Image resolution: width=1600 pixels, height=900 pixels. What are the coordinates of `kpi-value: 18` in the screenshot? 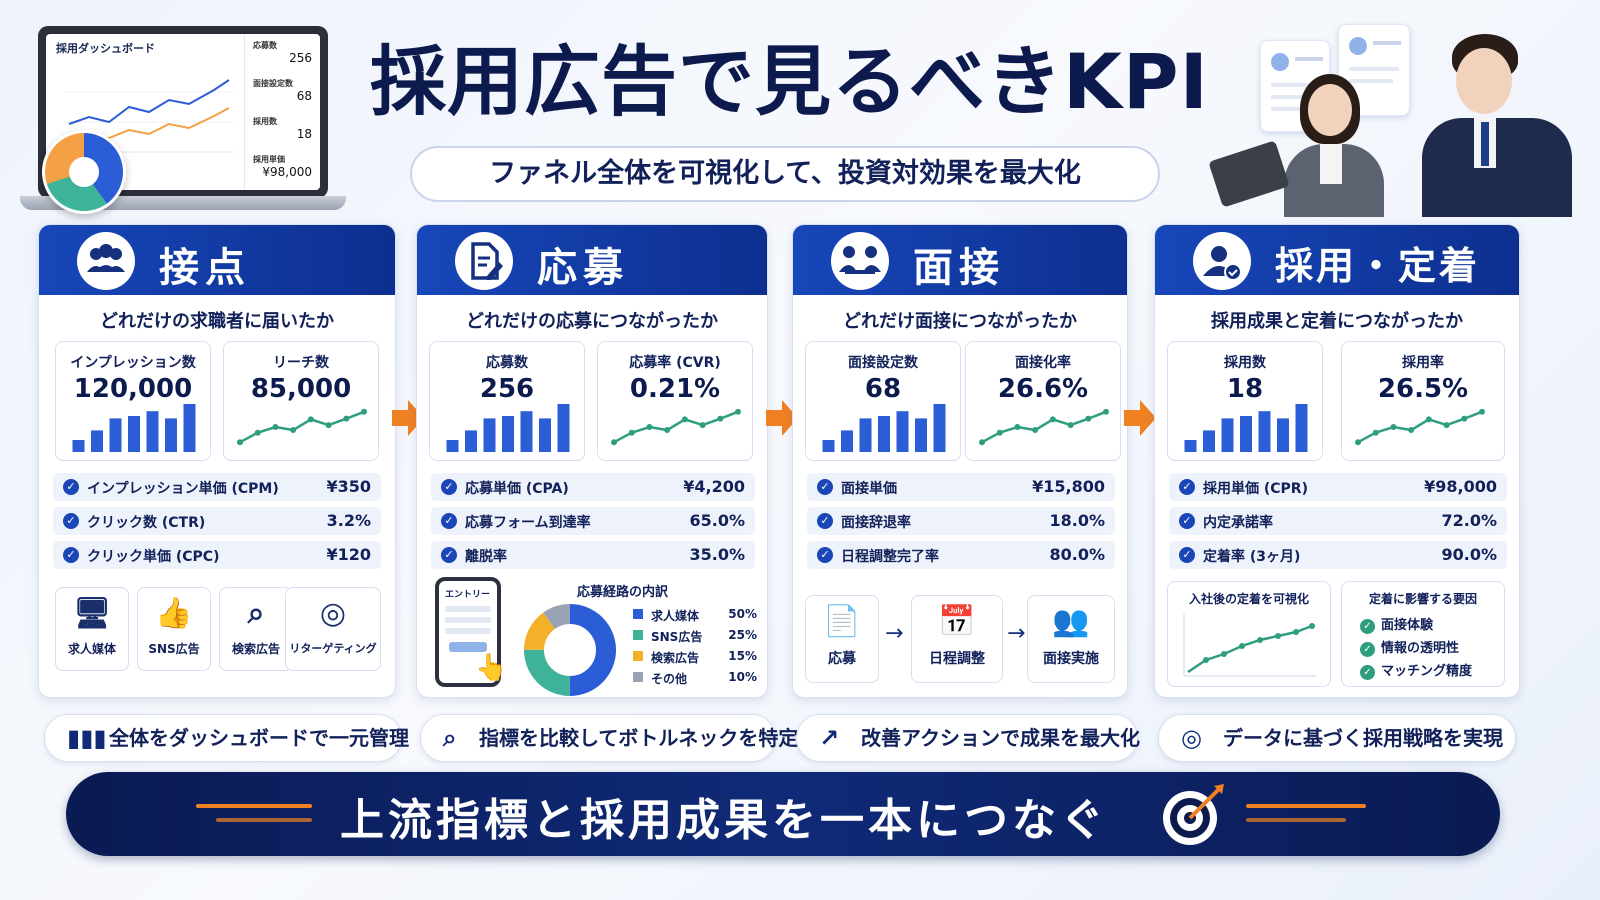 It's located at (1245, 389).